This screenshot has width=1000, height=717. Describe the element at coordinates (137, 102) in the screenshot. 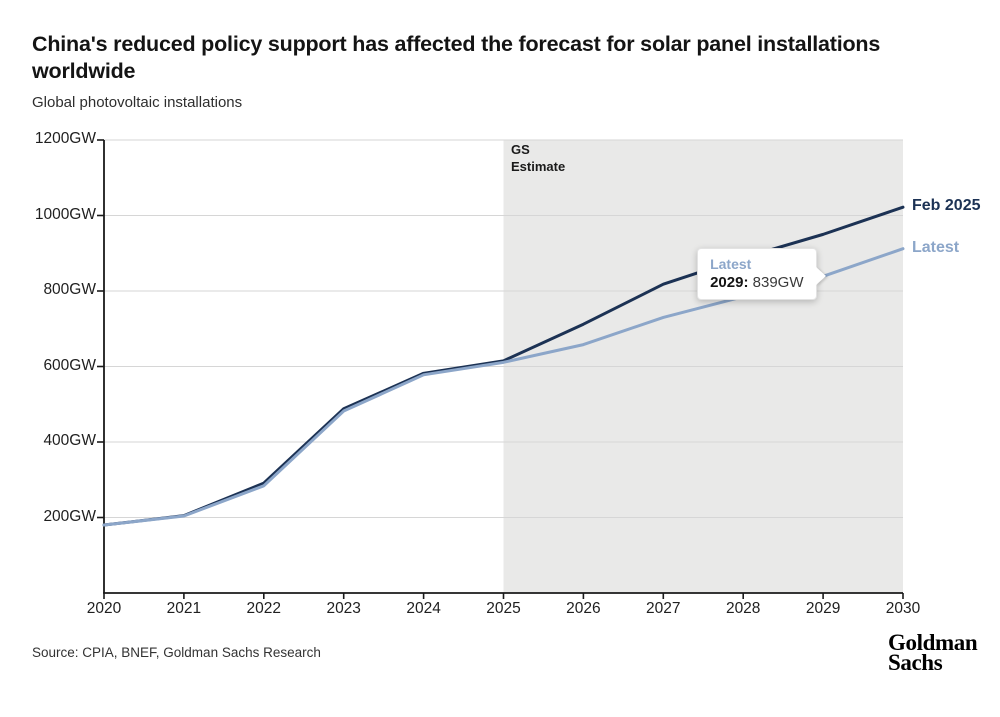

I see `chart-subtitle: Global photovoltaic installations` at that location.